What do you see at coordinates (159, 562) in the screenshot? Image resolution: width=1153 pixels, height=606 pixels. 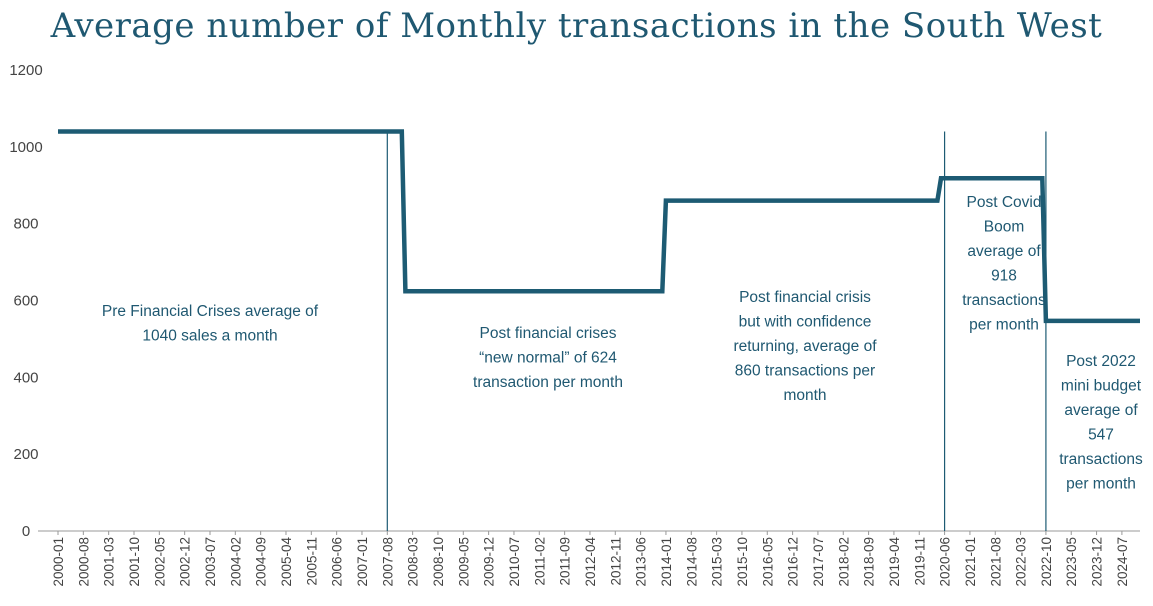 I see `x-tick-label: 2002-05` at bounding box center [159, 562].